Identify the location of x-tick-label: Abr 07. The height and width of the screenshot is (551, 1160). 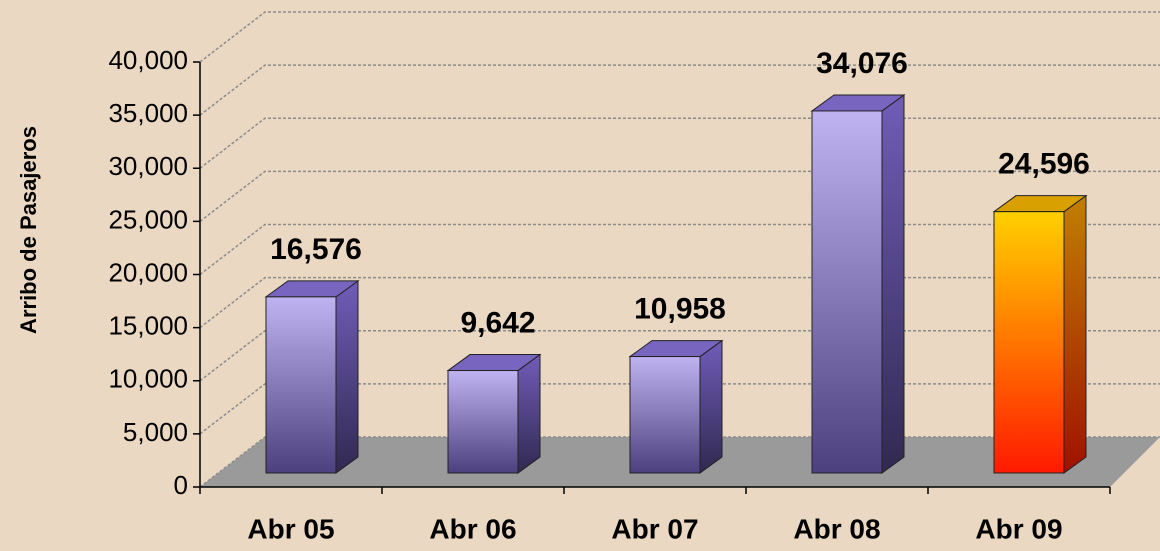
(654, 528).